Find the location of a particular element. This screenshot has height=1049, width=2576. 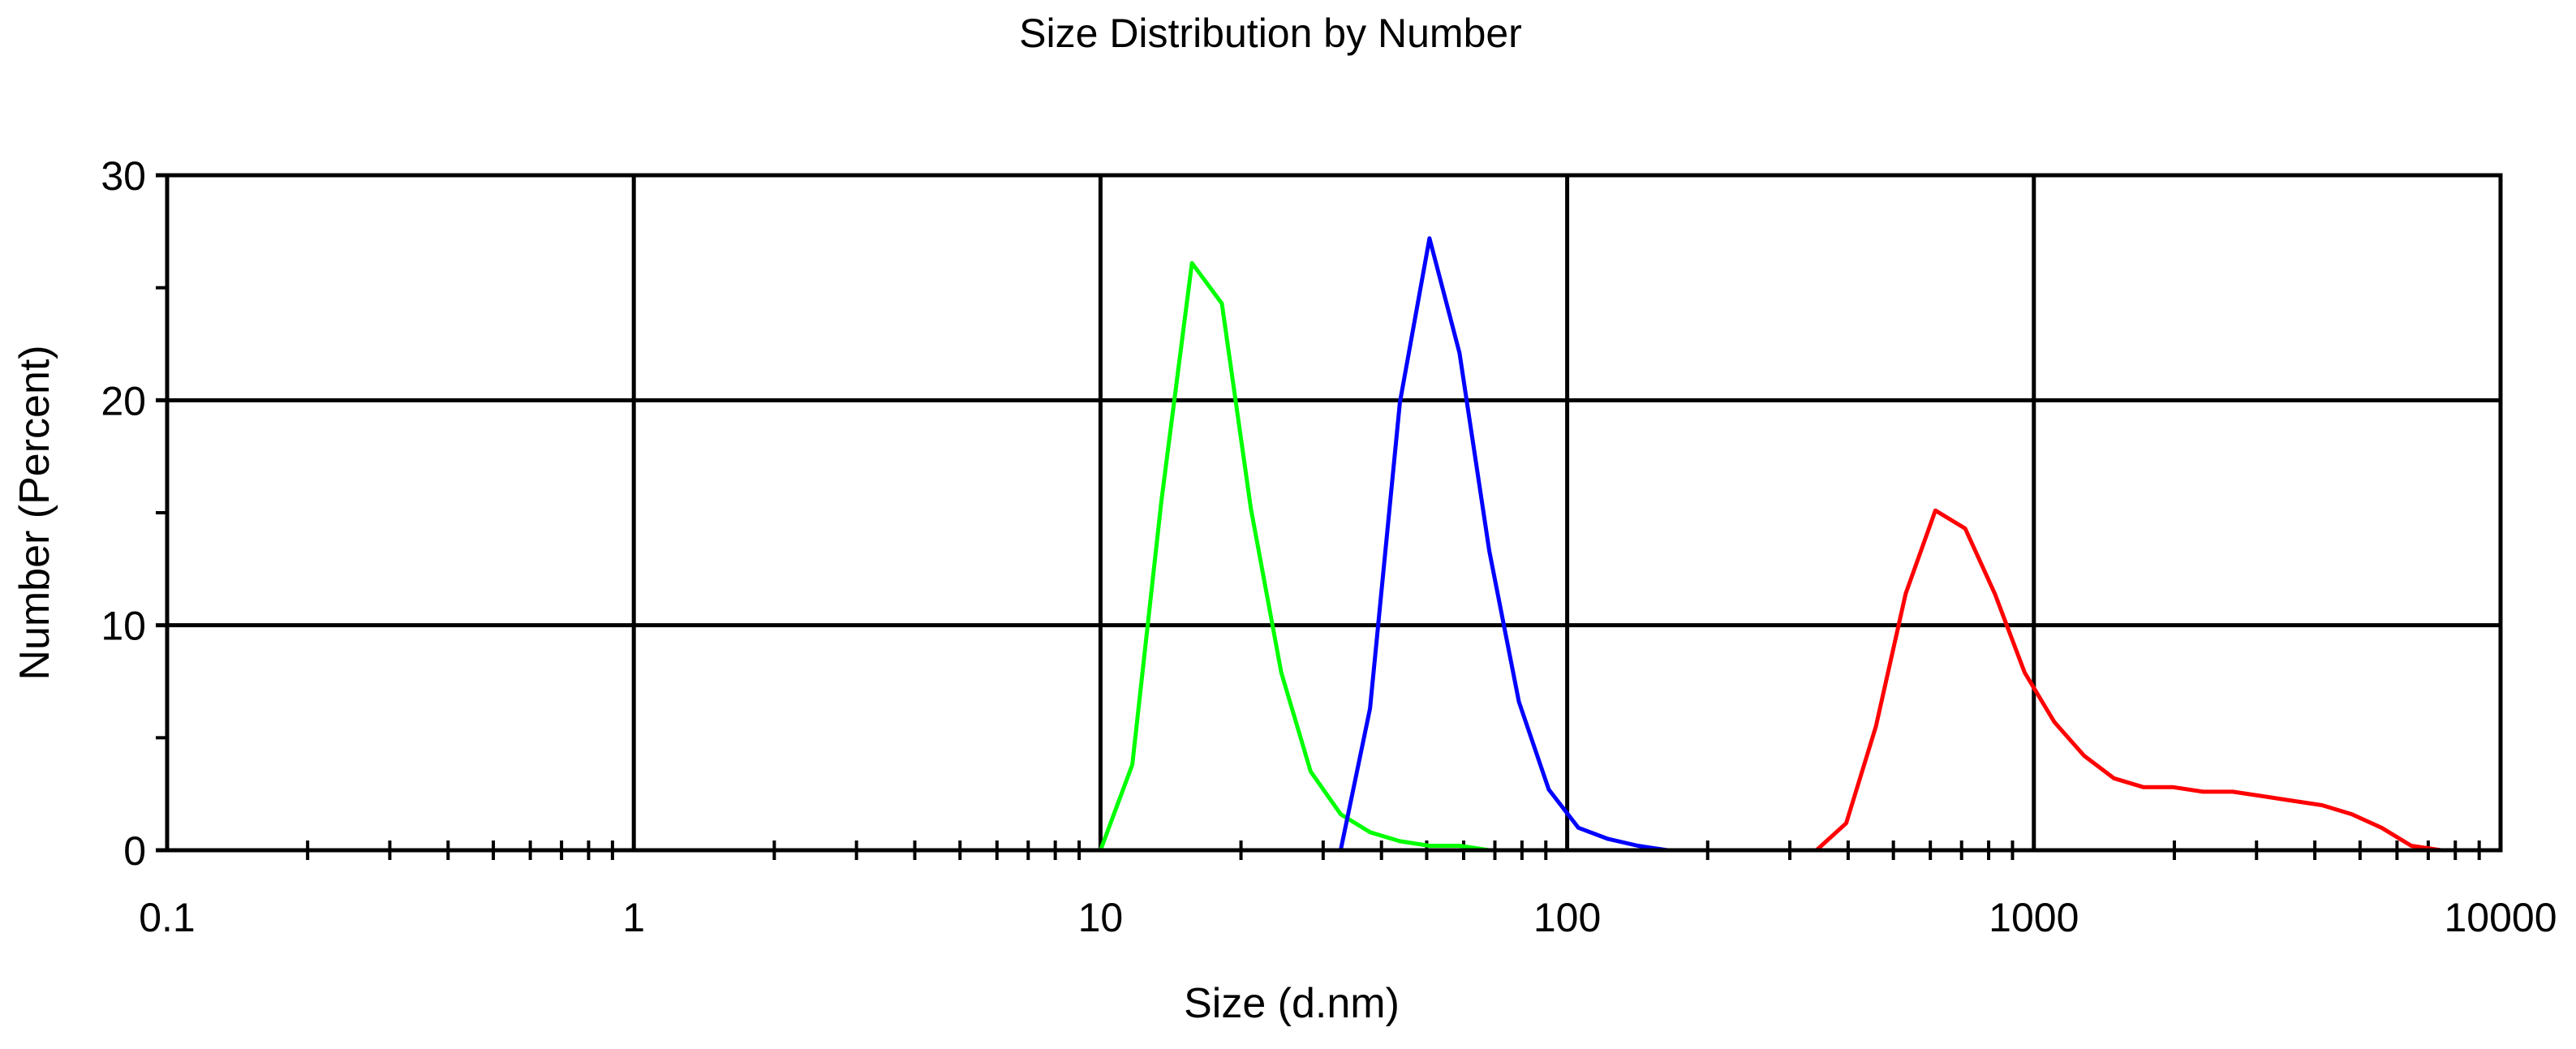

chart-title: Size Distribution by Number is located at coordinates (1270, 33).